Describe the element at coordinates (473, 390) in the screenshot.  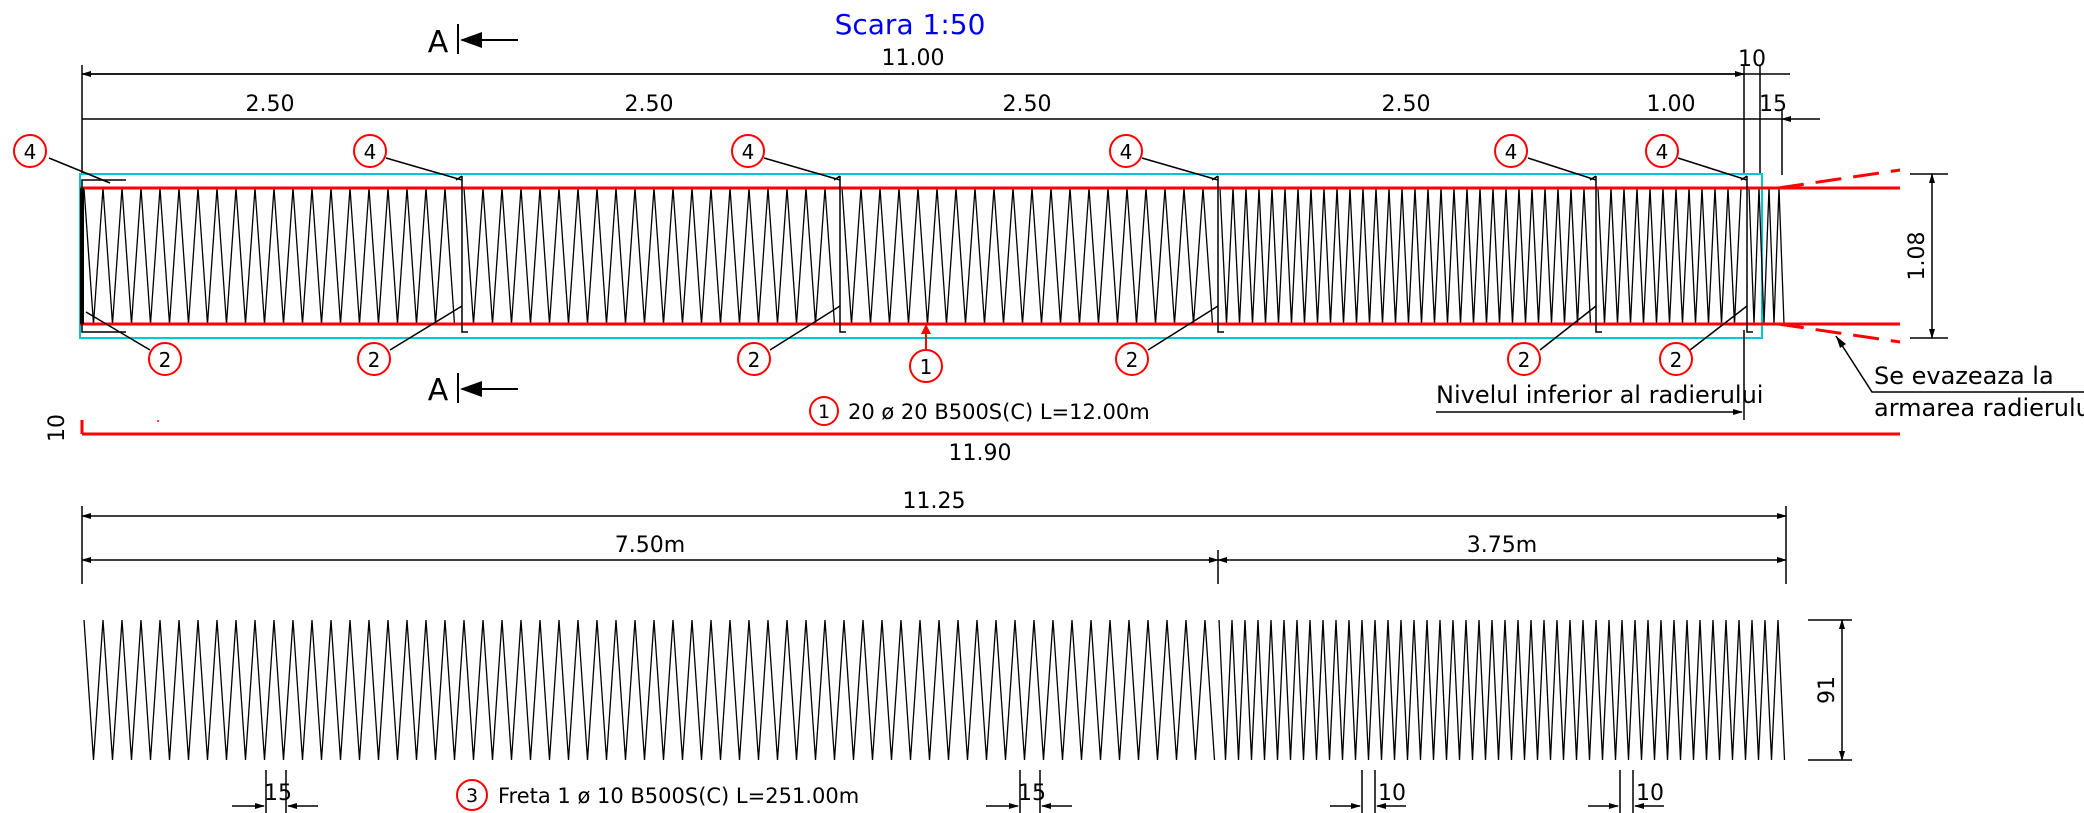
I see `section-mark-bottom: A` at that location.